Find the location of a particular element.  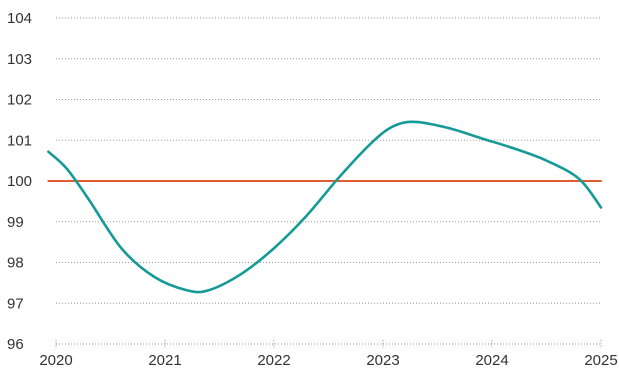

y-tick-label-104: 104 is located at coordinates (19, 18).